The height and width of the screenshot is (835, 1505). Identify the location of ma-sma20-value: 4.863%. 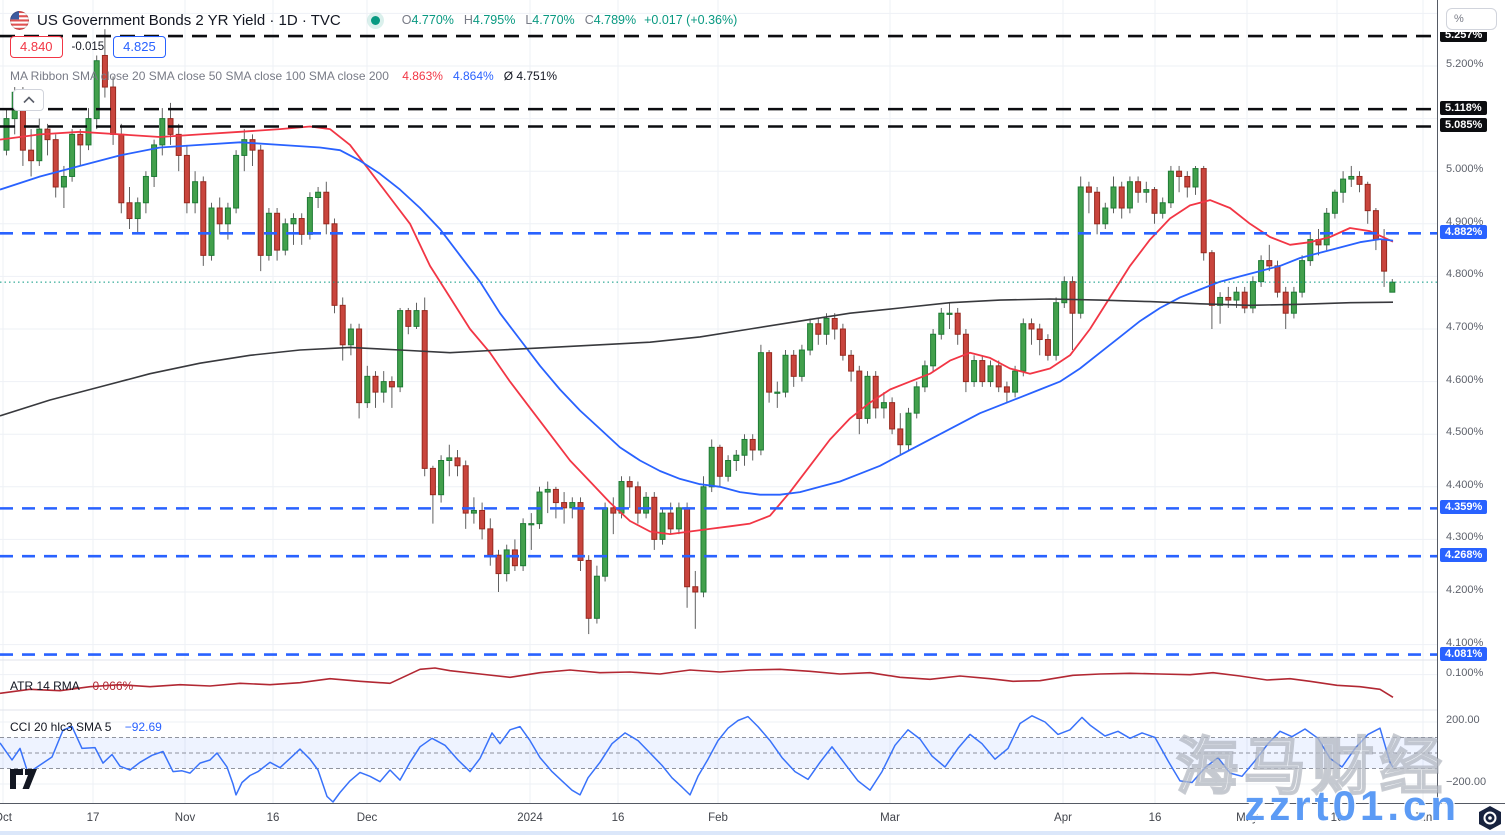
(422, 76).